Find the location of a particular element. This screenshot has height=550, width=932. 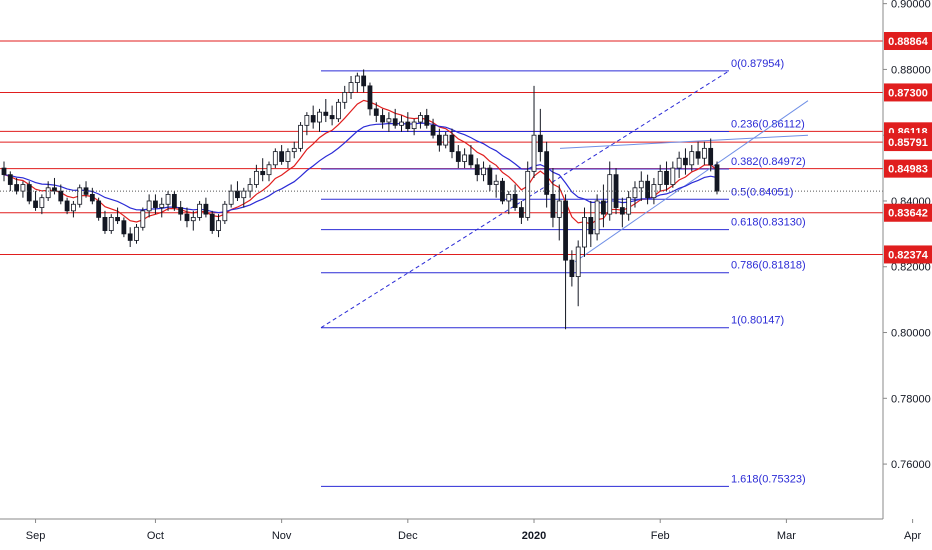

price-badge-label: 0.85791 is located at coordinates (908, 143).